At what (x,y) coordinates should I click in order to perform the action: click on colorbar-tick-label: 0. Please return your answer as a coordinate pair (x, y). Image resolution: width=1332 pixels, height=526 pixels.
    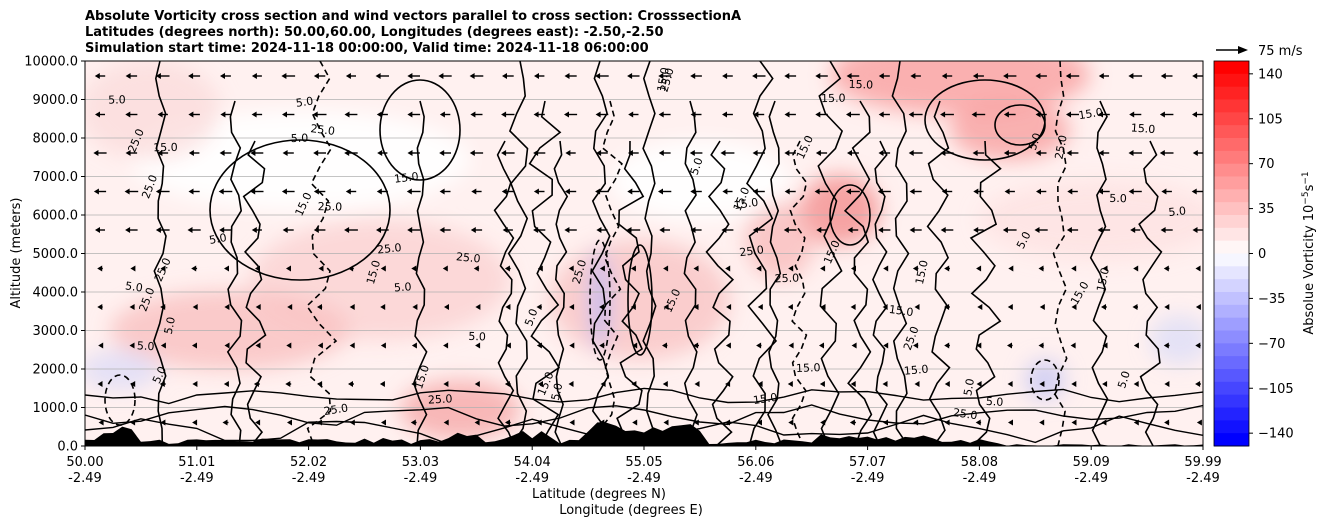
    Looking at the image, I should click on (1262, 254).